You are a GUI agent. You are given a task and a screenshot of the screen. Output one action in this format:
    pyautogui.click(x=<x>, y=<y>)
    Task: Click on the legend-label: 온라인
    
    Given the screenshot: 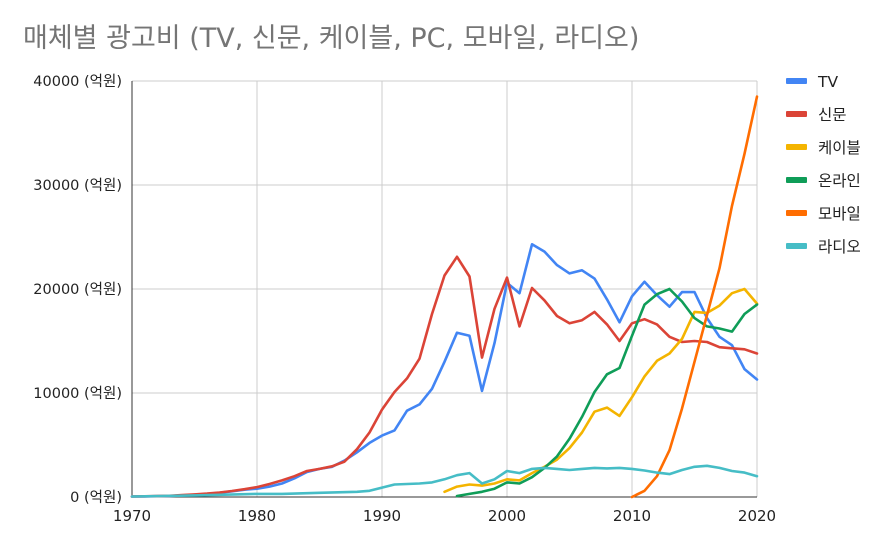 What is the action you would take?
    pyautogui.click(x=839, y=181)
    